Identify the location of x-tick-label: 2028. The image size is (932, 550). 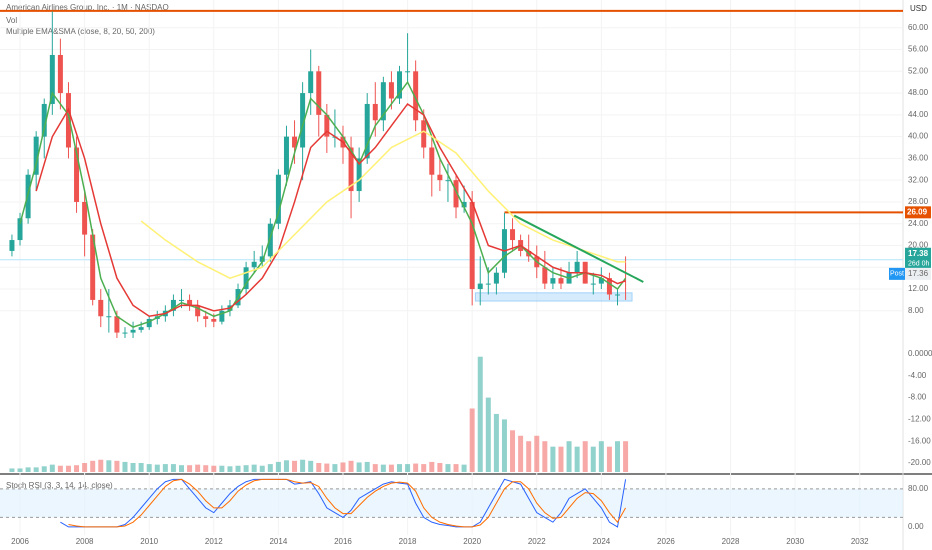
(731, 541).